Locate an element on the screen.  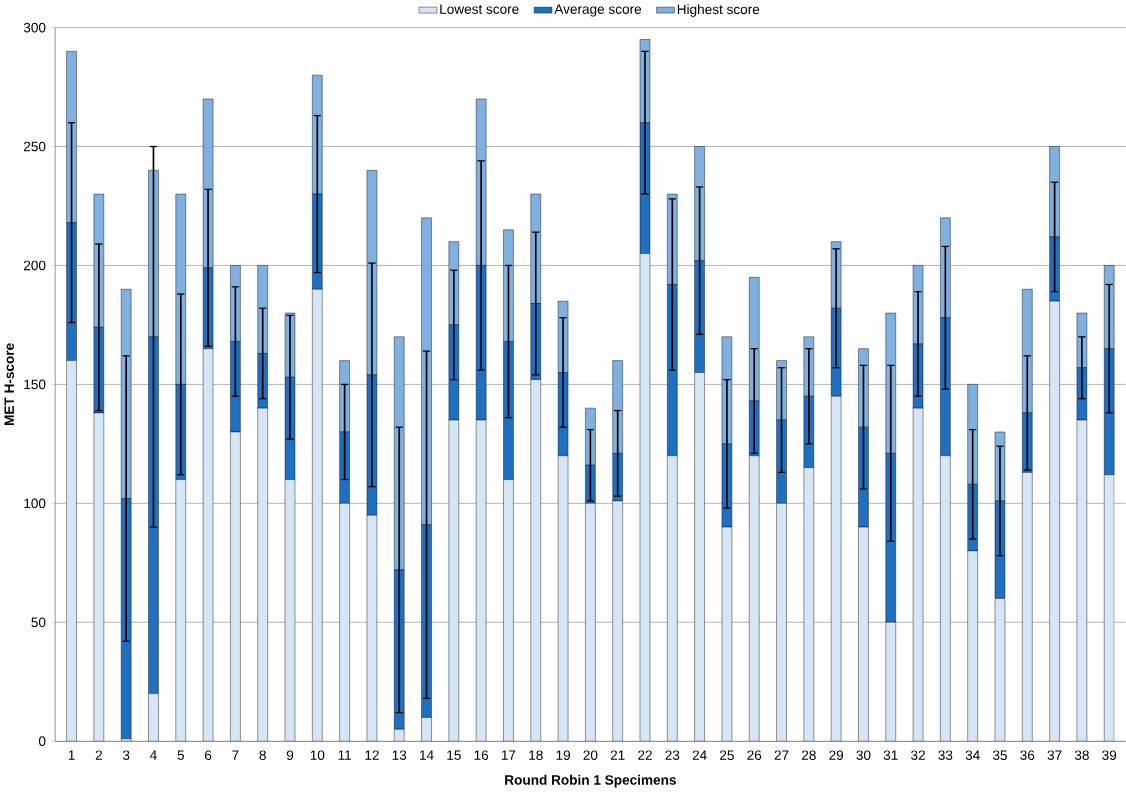
x-tick-label: 14 is located at coordinates (427, 755).